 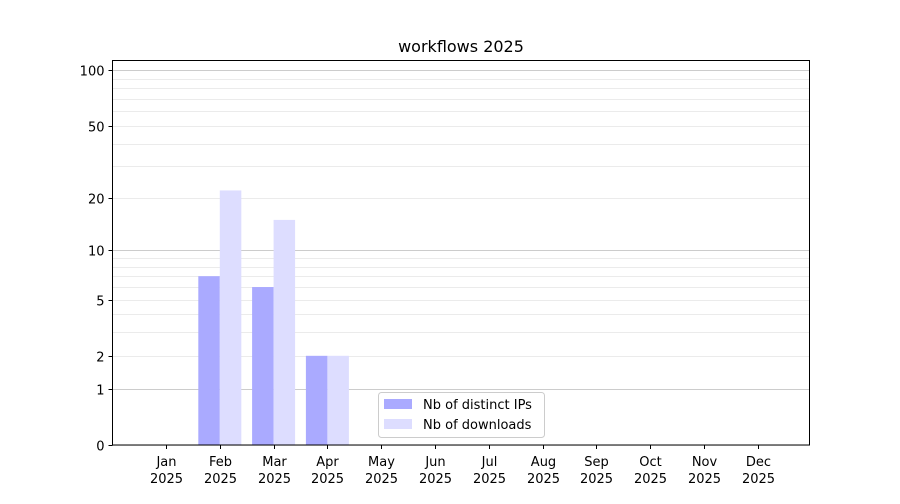 What do you see at coordinates (165, 462) in the screenshot?
I see `x-tick-label-month: Jan` at bounding box center [165, 462].